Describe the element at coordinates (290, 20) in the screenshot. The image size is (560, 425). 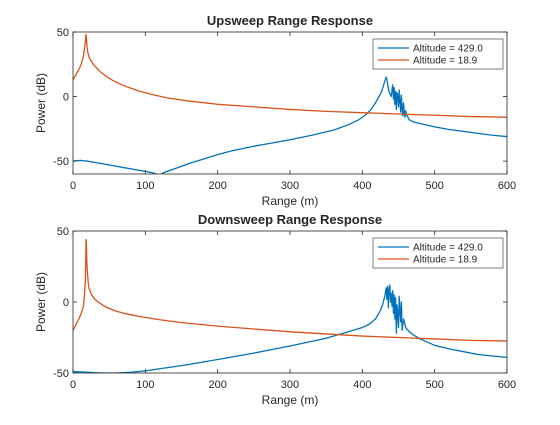
I see `chart-title: Upsweep Range Response` at that location.